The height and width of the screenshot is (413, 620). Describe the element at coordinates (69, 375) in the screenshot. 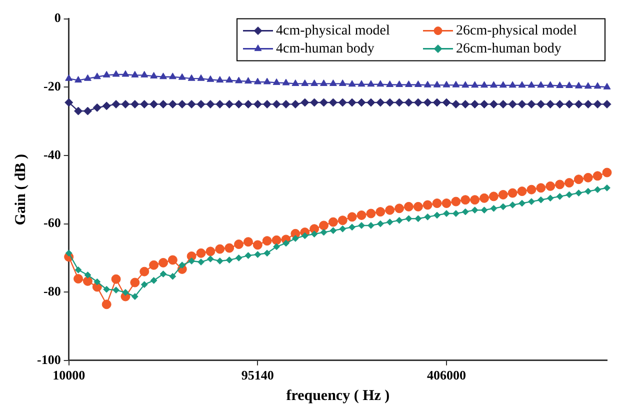

I see `x-tick-label: 10000` at that location.